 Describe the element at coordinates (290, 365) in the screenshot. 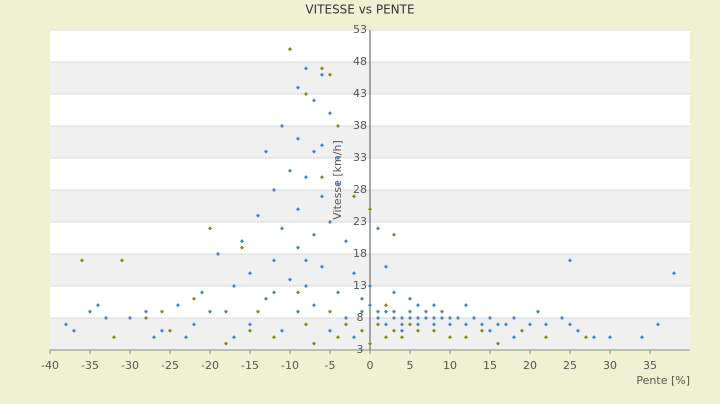

I see `x-tick-label: -10` at that location.